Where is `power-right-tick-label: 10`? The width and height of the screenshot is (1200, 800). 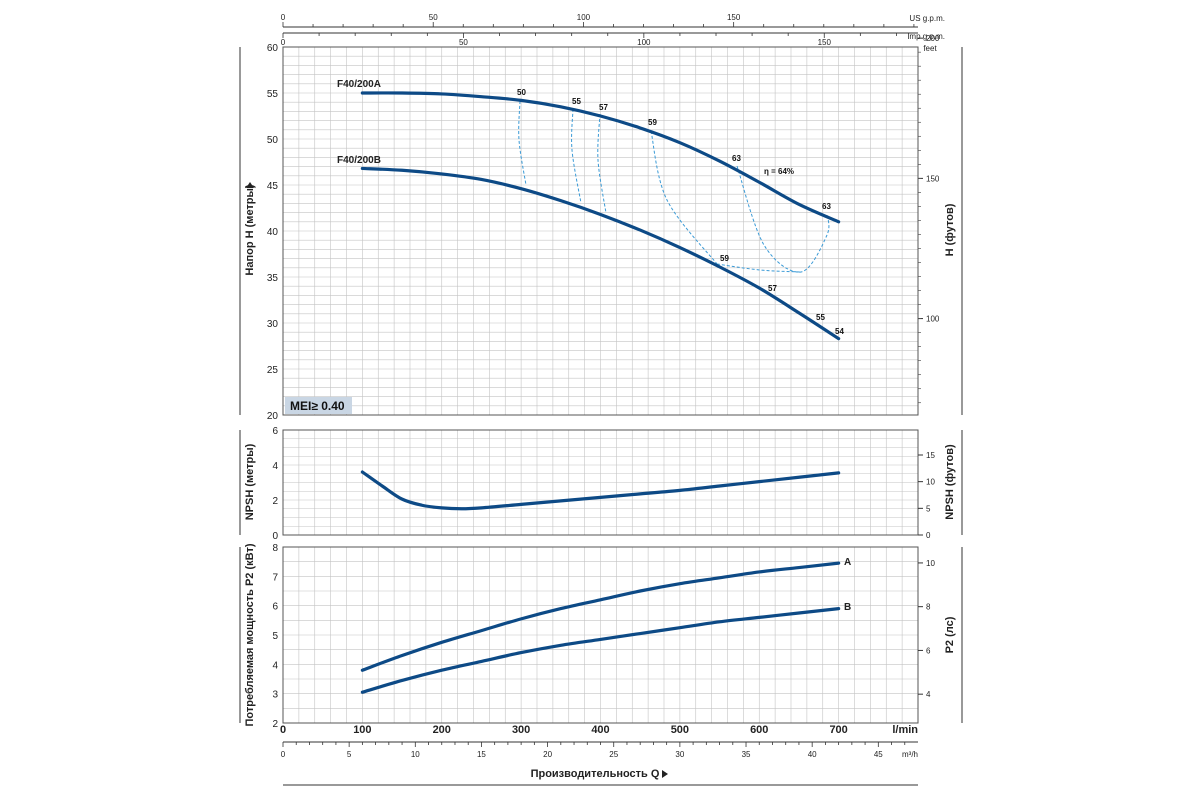
power-right-tick-label: 10 is located at coordinates (930, 563).